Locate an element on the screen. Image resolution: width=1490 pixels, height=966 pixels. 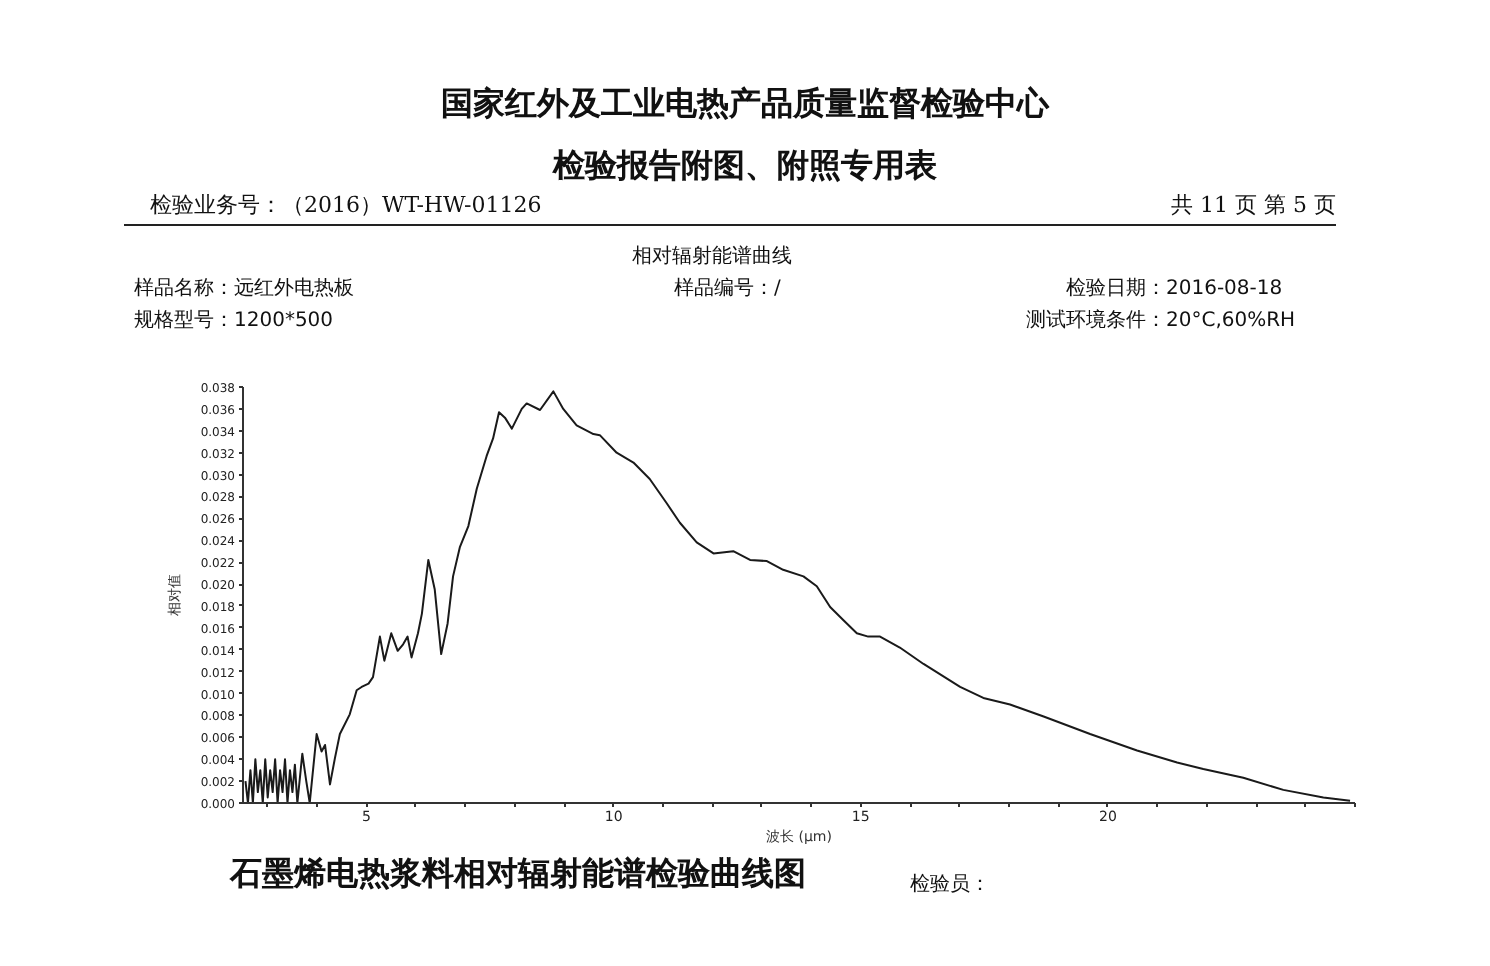
text: 相对辐射能谱曲线 is located at coordinates (712, 258).